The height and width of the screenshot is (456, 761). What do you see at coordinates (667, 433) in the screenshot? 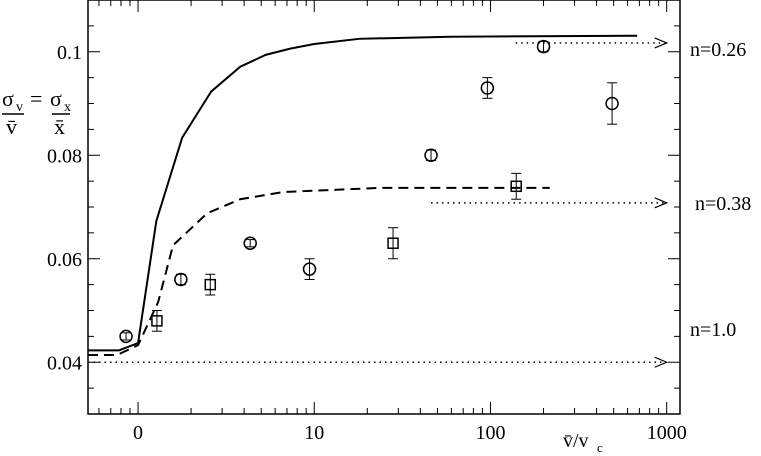
I see `x-tick-label: 1000` at bounding box center [667, 433].